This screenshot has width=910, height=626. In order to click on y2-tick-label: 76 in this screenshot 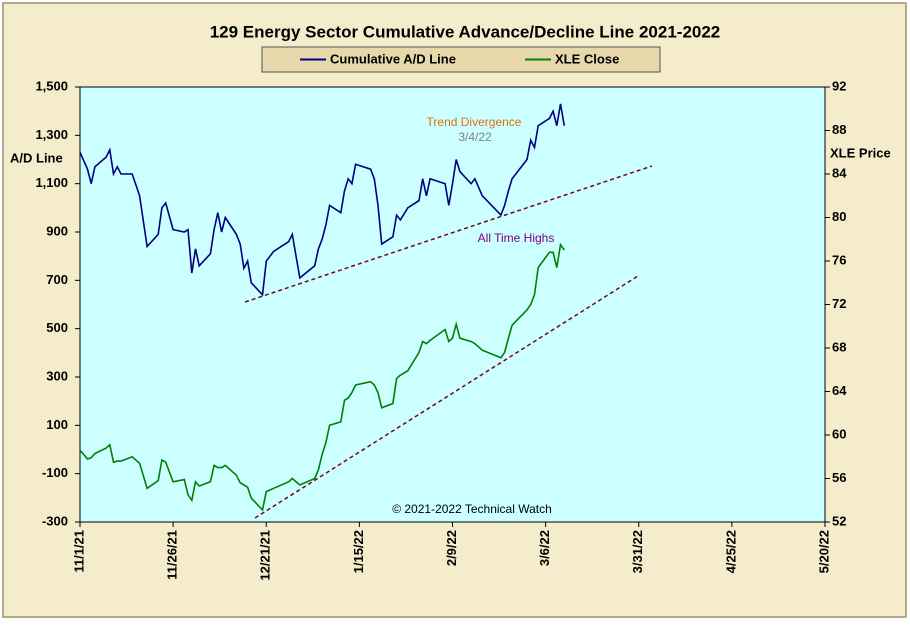, I will do `click(839, 259)`.